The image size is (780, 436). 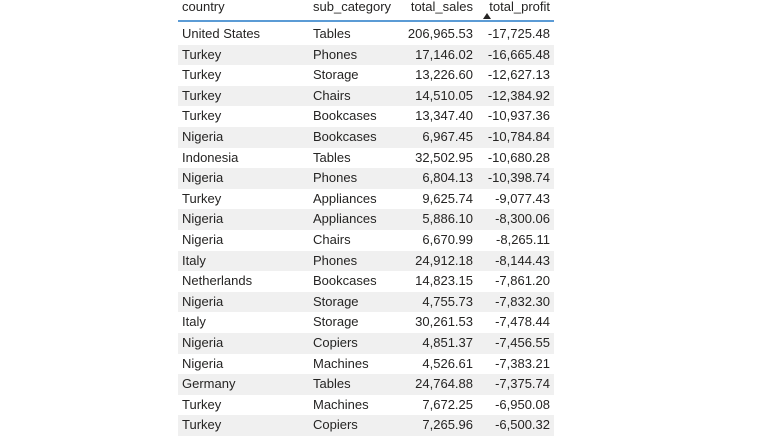 I want to click on cell-total-profit: -7,383.21, so click(x=522, y=363).